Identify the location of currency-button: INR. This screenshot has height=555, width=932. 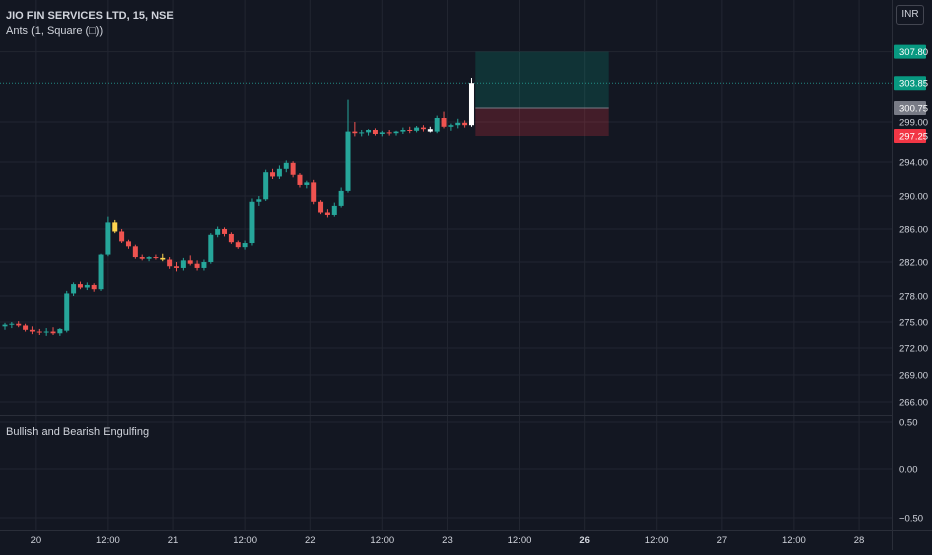
(910, 15).